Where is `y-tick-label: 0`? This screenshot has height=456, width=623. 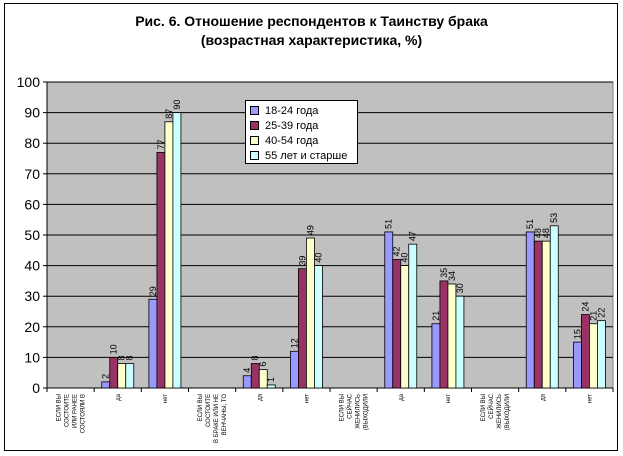
y-tick-label: 0 is located at coordinates (36, 388).